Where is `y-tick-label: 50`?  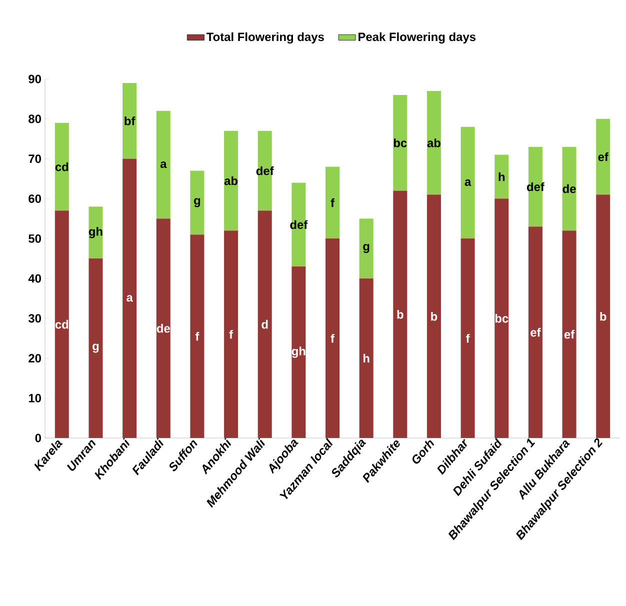
y-tick-label: 50 is located at coordinates (34, 238).